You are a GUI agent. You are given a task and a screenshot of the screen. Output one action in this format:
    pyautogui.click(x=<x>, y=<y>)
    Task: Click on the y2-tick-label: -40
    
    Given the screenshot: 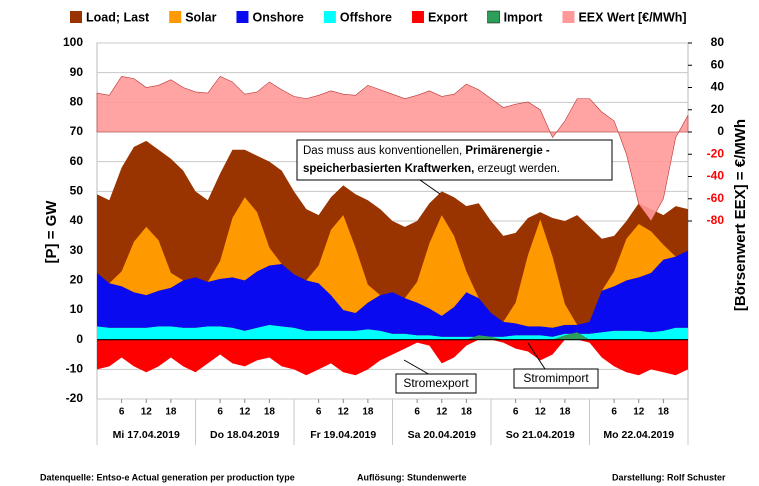 What is the action you would take?
    pyautogui.click(x=716, y=176)
    